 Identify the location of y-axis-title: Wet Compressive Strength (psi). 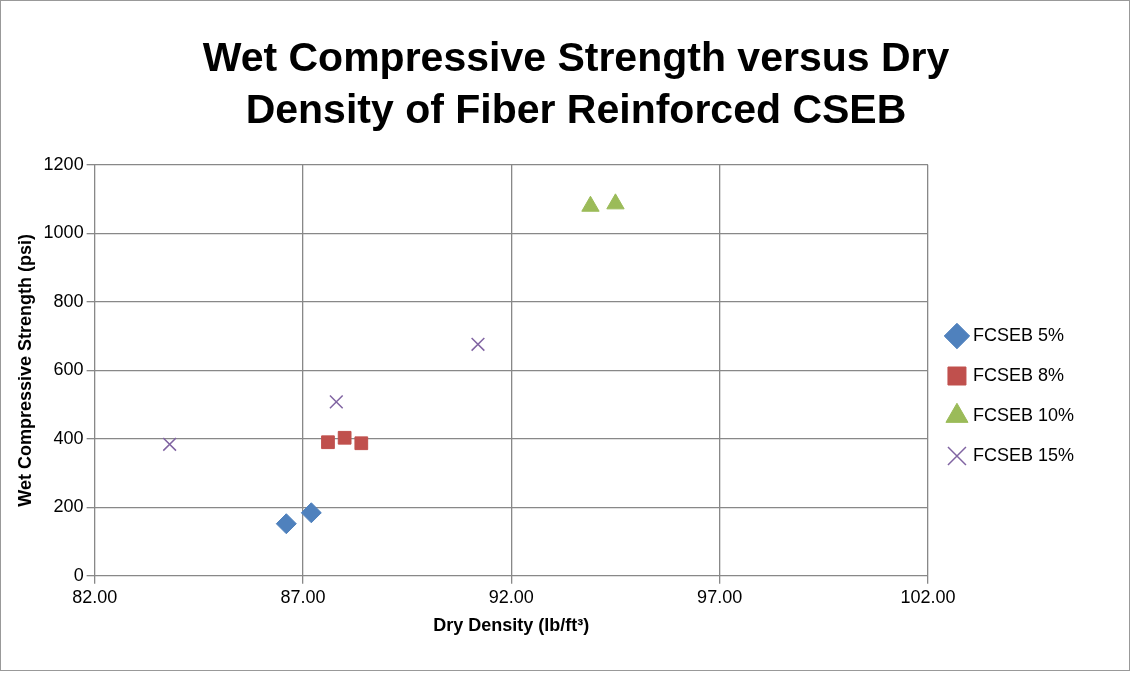
(24, 370).